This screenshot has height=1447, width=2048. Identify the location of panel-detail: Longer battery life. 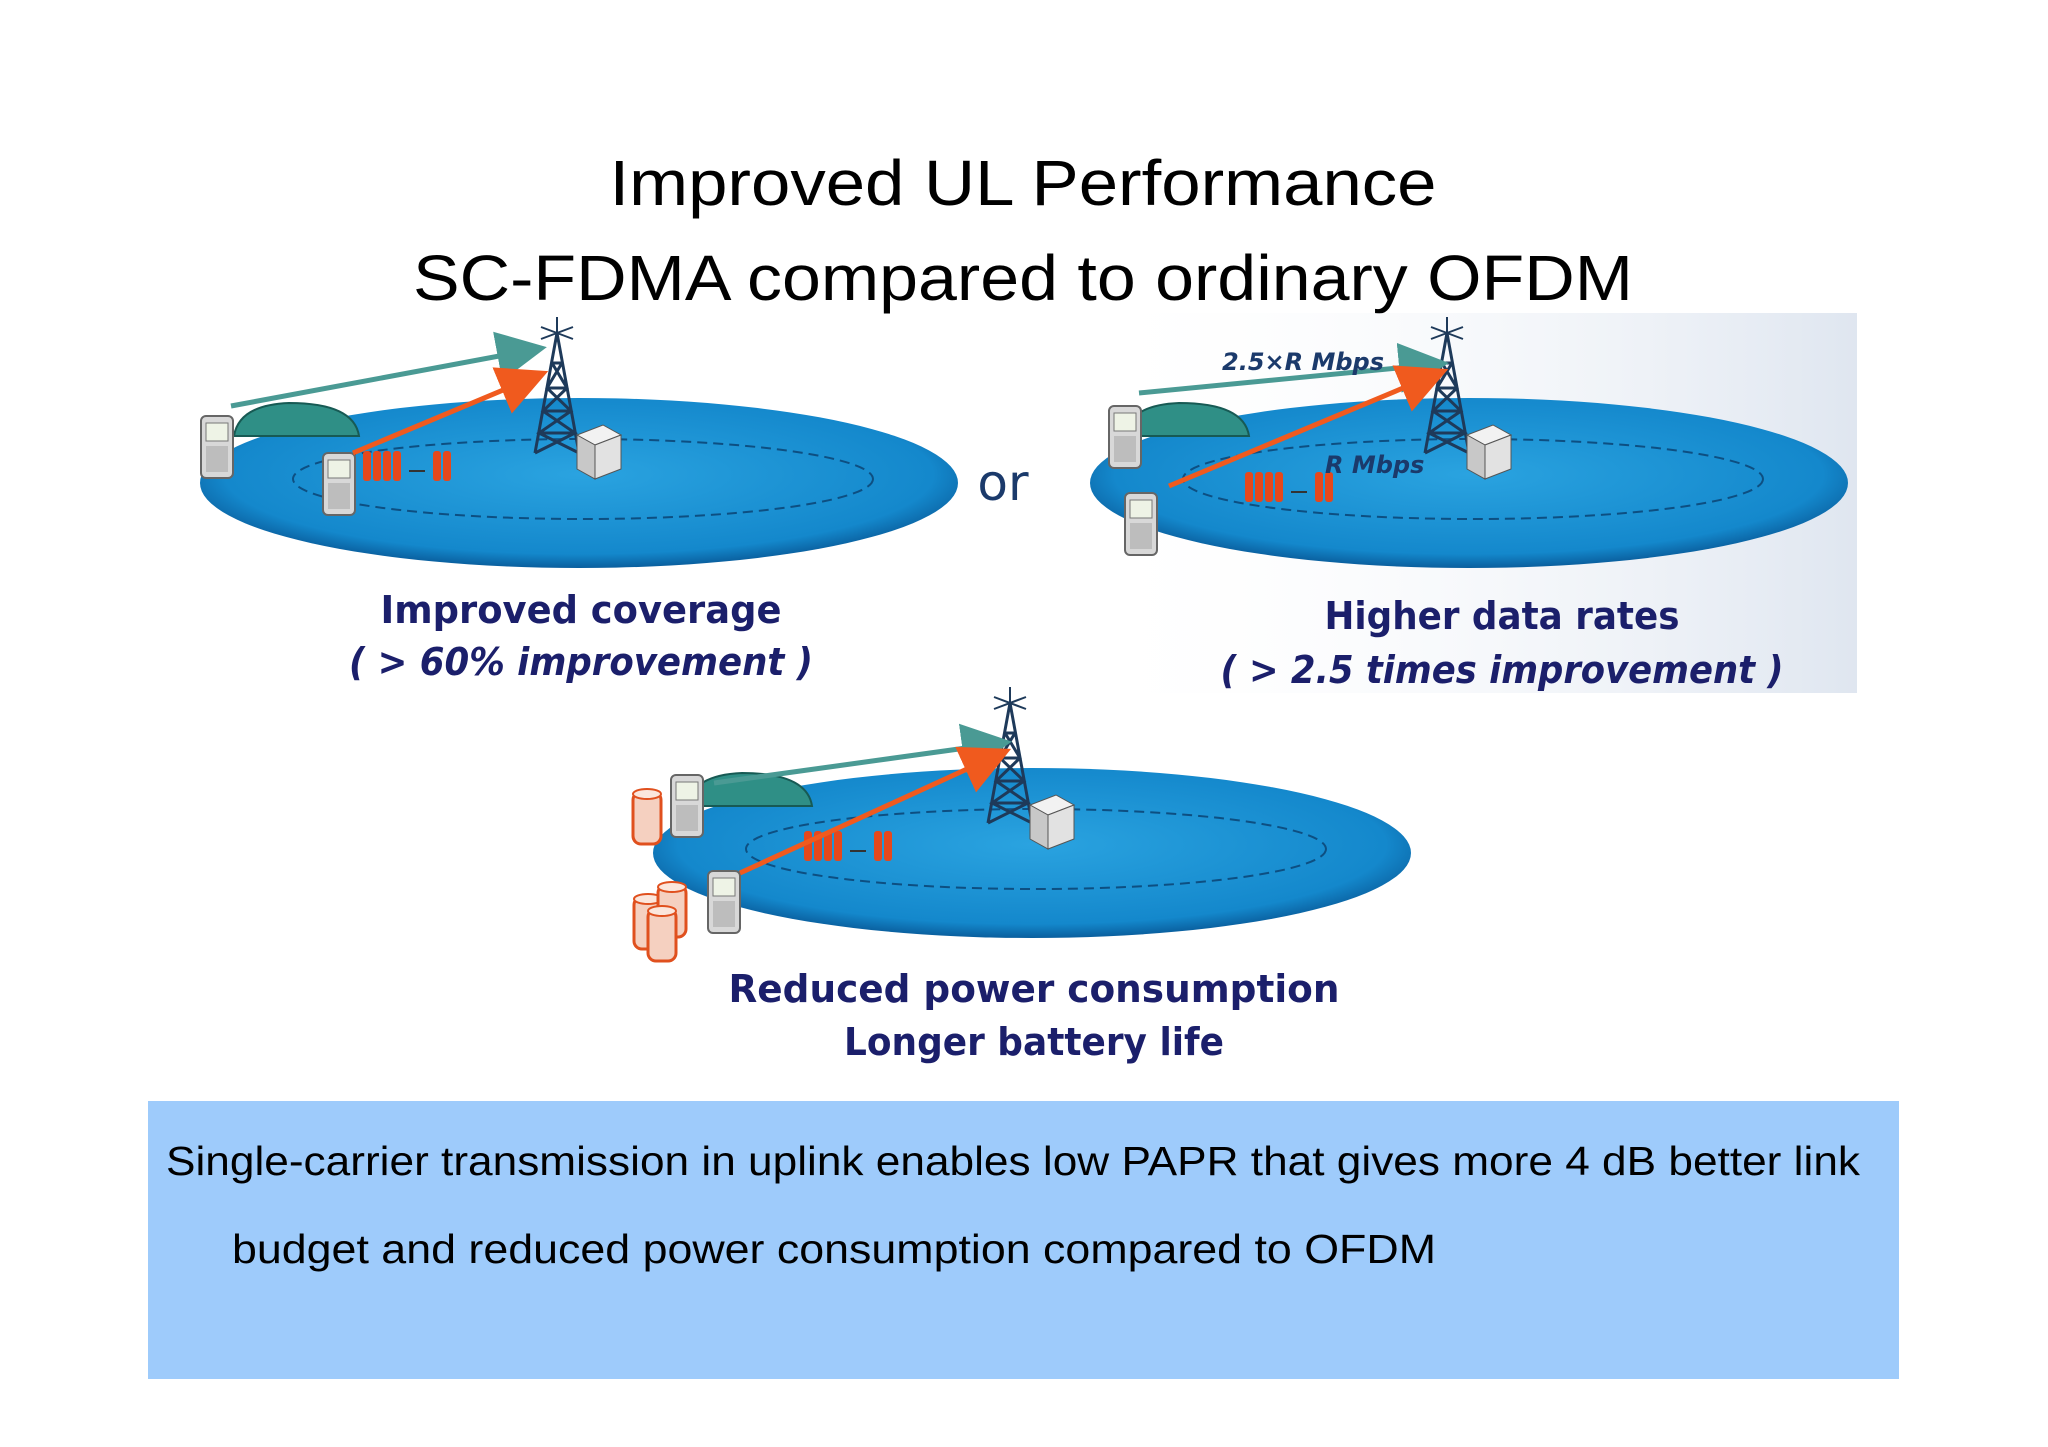
(1034, 1042).